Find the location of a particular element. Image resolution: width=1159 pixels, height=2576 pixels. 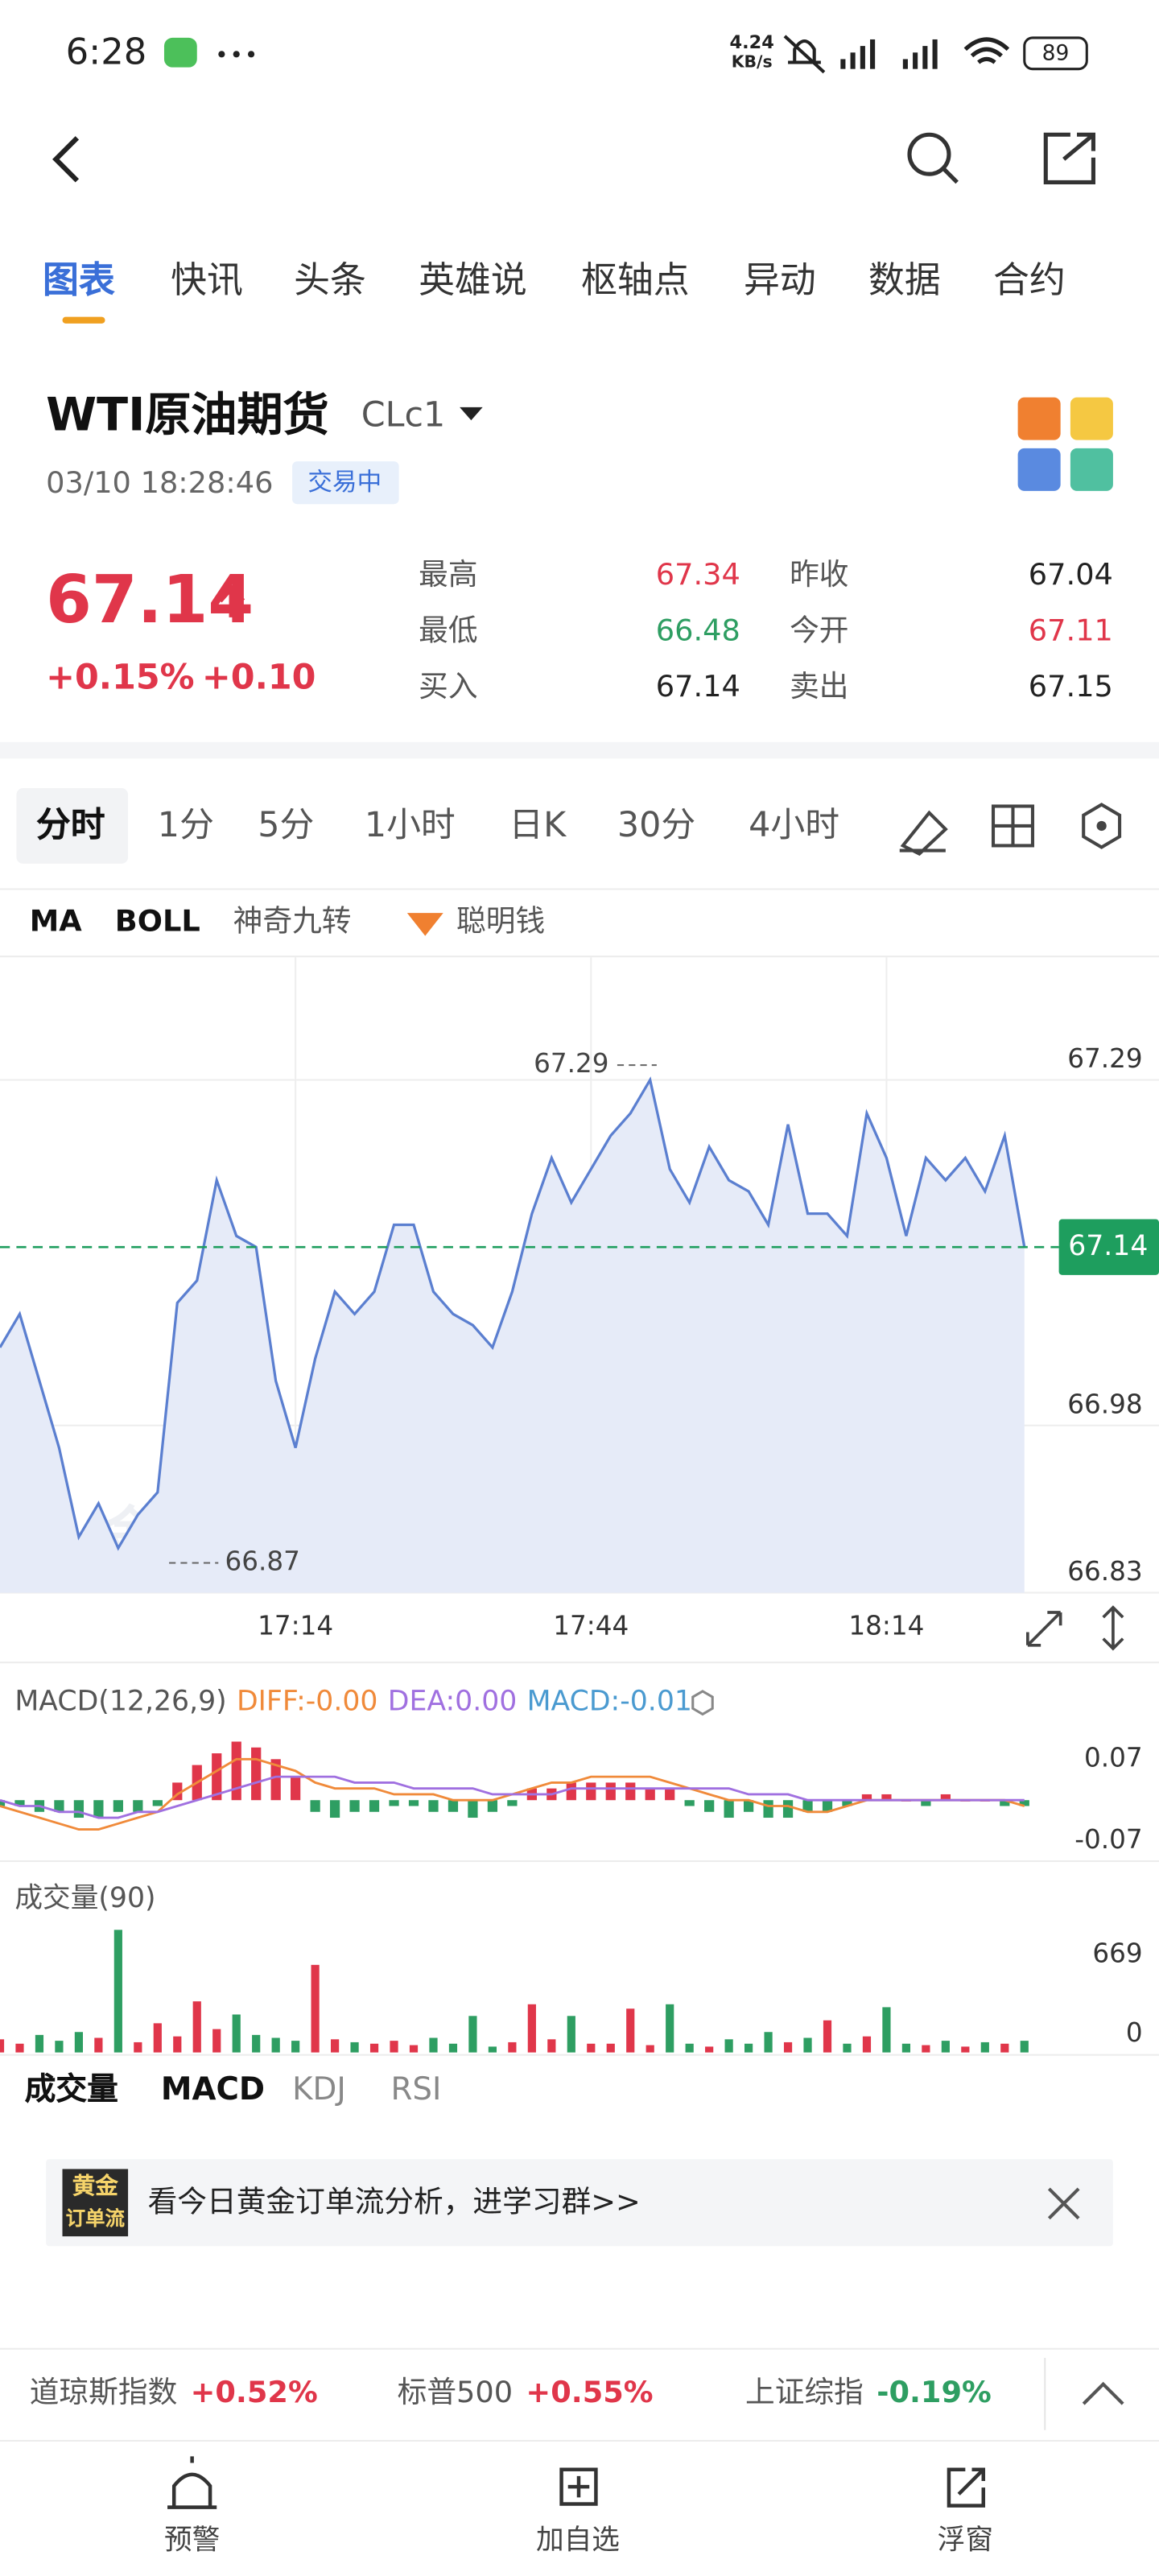

mute-icon is located at coordinates (804, 54).